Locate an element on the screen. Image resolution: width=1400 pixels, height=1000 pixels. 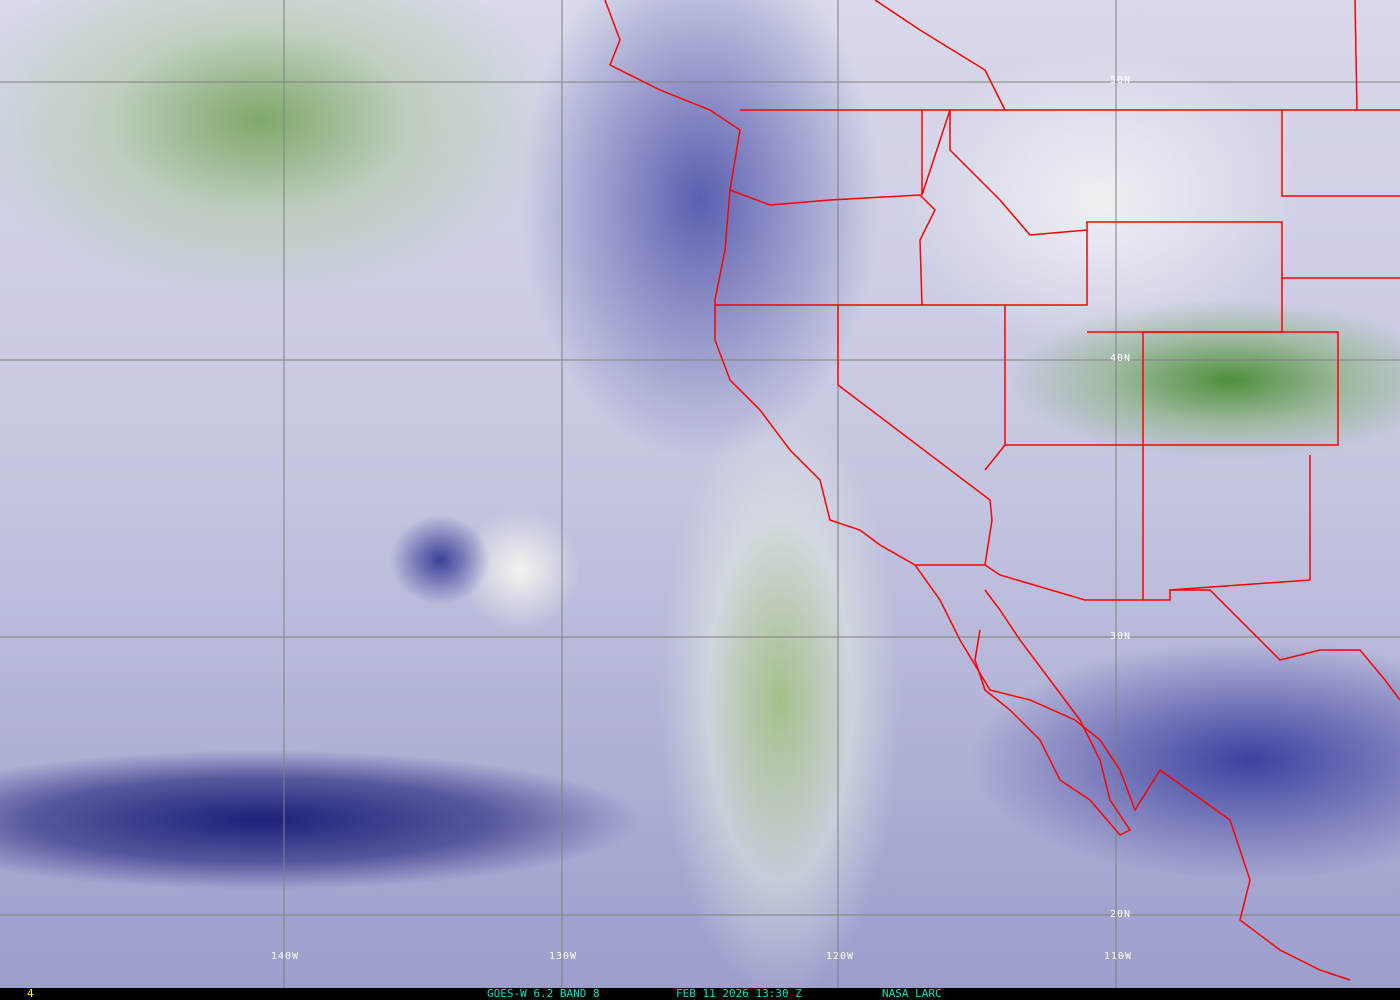
border-bc-ab is located at coordinates (940, 55).